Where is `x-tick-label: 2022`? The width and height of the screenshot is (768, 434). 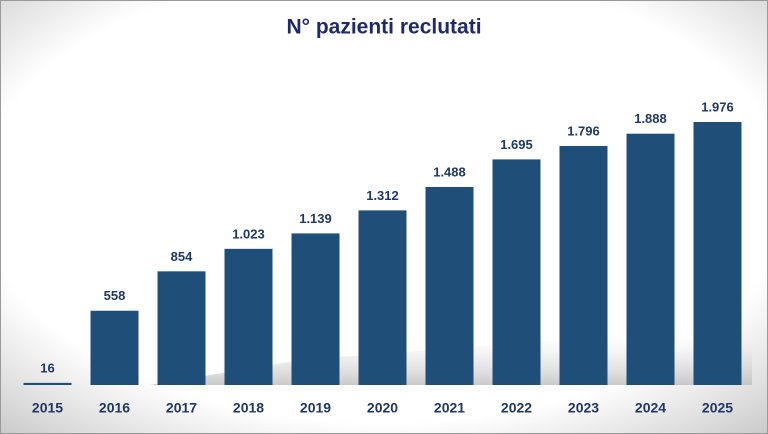 x-tick-label: 2022 is located at coordinates (516, 408).